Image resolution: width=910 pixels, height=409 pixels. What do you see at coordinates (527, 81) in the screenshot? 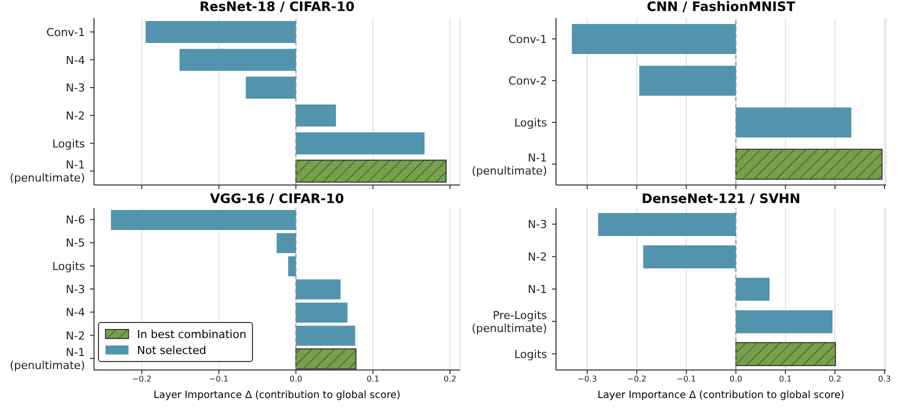
I see `y-tick-label: Conv-2` at bounding box center [527, 81].